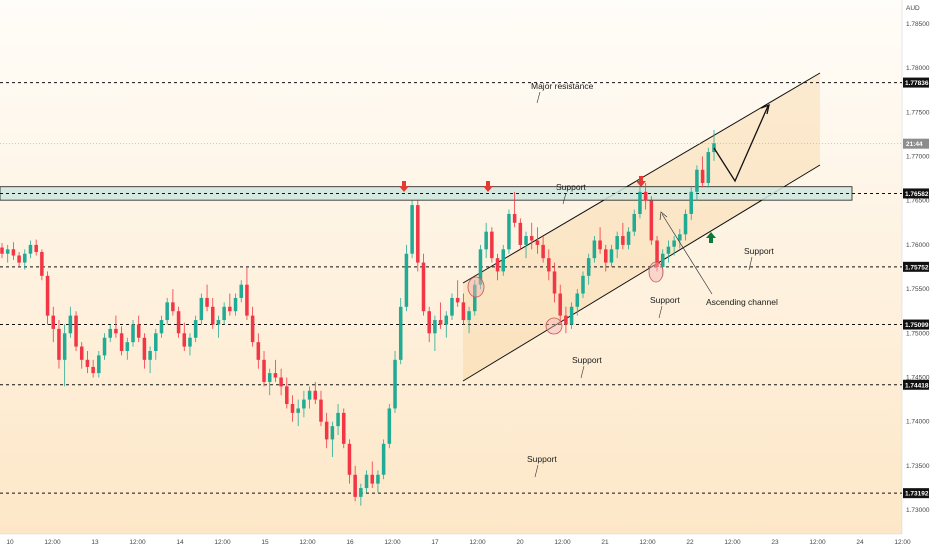 The height and width of the screenshot is (550, 932). What do you see at coordinates (180, 542) in the screenshot?
I see `x-tick-label: 14` at bounding box center [180, 542].